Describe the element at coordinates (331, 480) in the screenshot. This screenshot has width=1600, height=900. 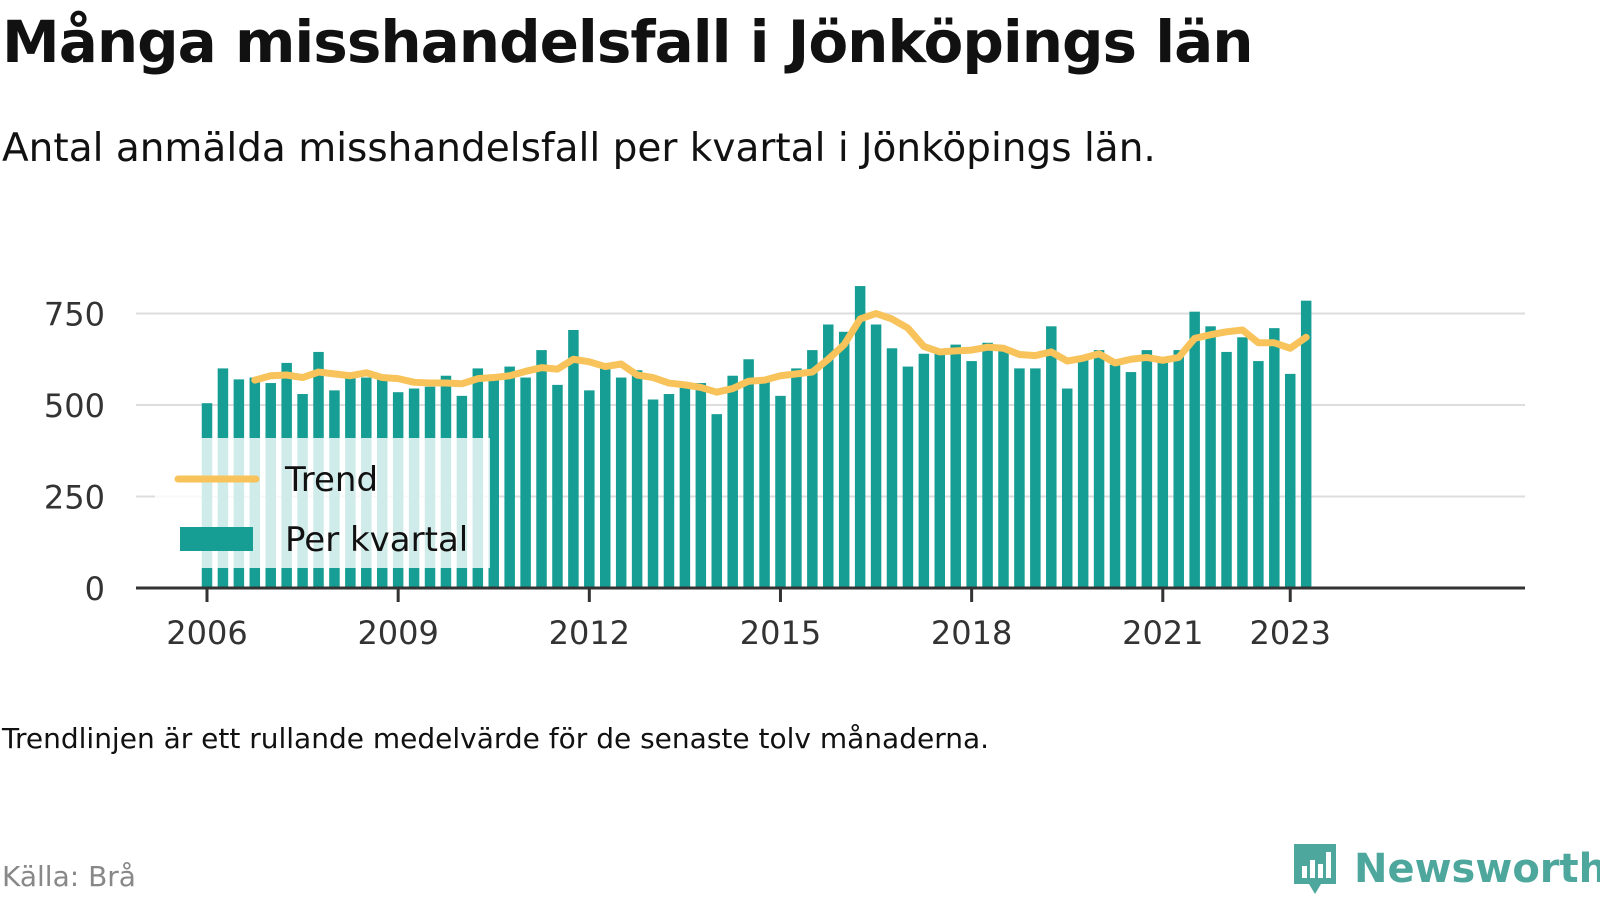
I see `legend-trend-label: Trend` at that location.